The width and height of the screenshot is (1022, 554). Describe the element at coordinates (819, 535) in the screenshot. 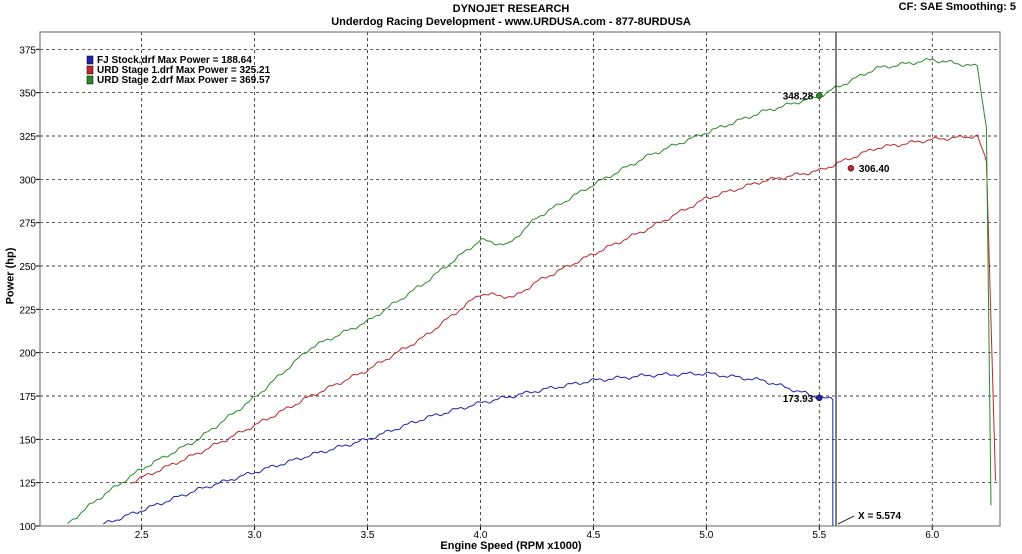

I see `x-tick-label: 5.5` at that location.